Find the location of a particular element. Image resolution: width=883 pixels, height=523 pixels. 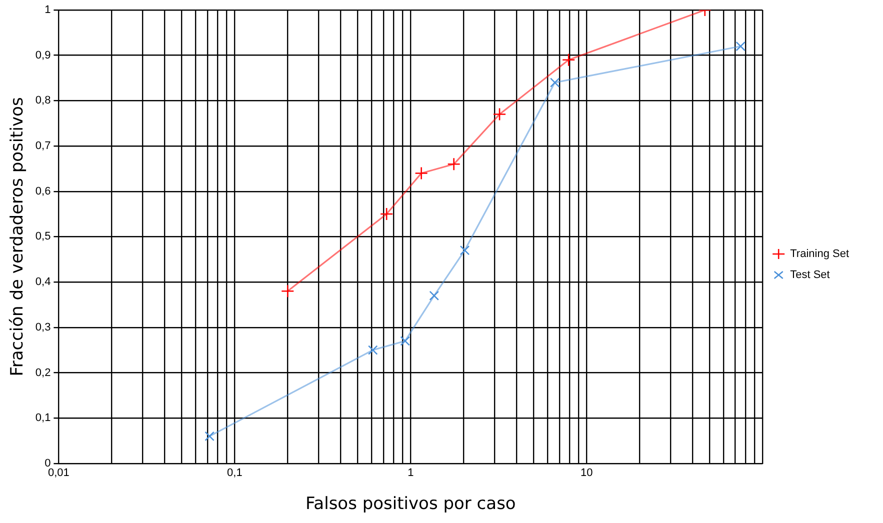

y-tick-label: 0,6 is located at coordinates (43, 191).